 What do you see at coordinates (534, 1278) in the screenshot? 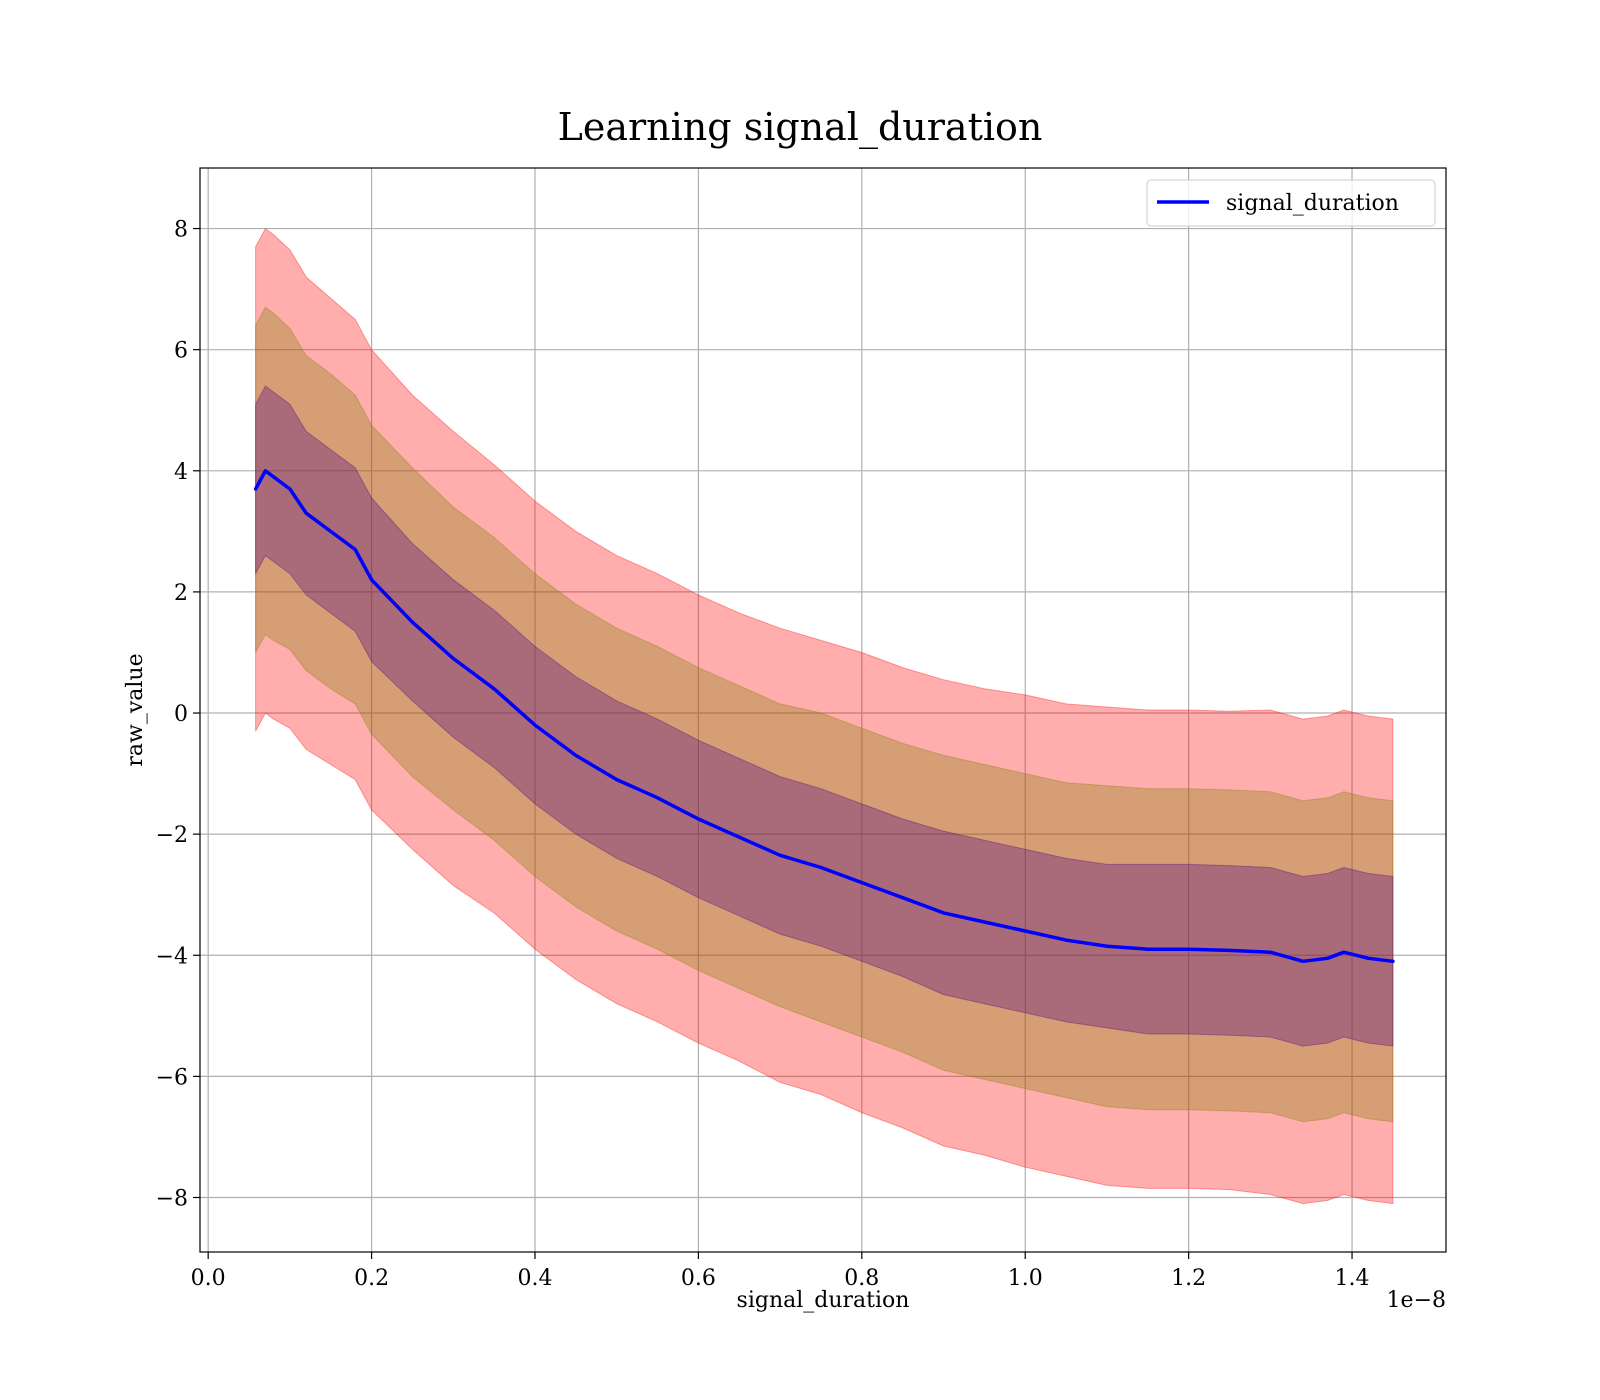
I see `x-tick-label: 0.4` at bounding box center [534, 1278].